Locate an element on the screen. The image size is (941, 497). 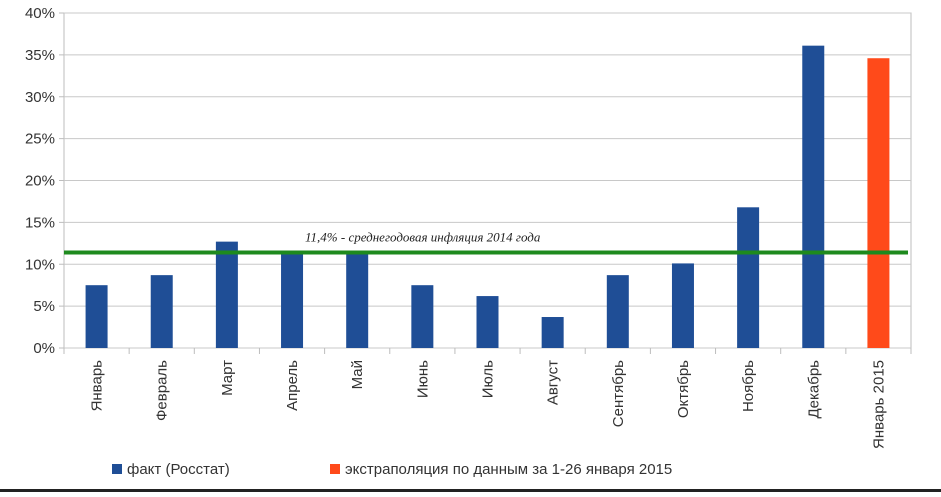
x-tick-label: Июль is located at coordinates (488, 379).